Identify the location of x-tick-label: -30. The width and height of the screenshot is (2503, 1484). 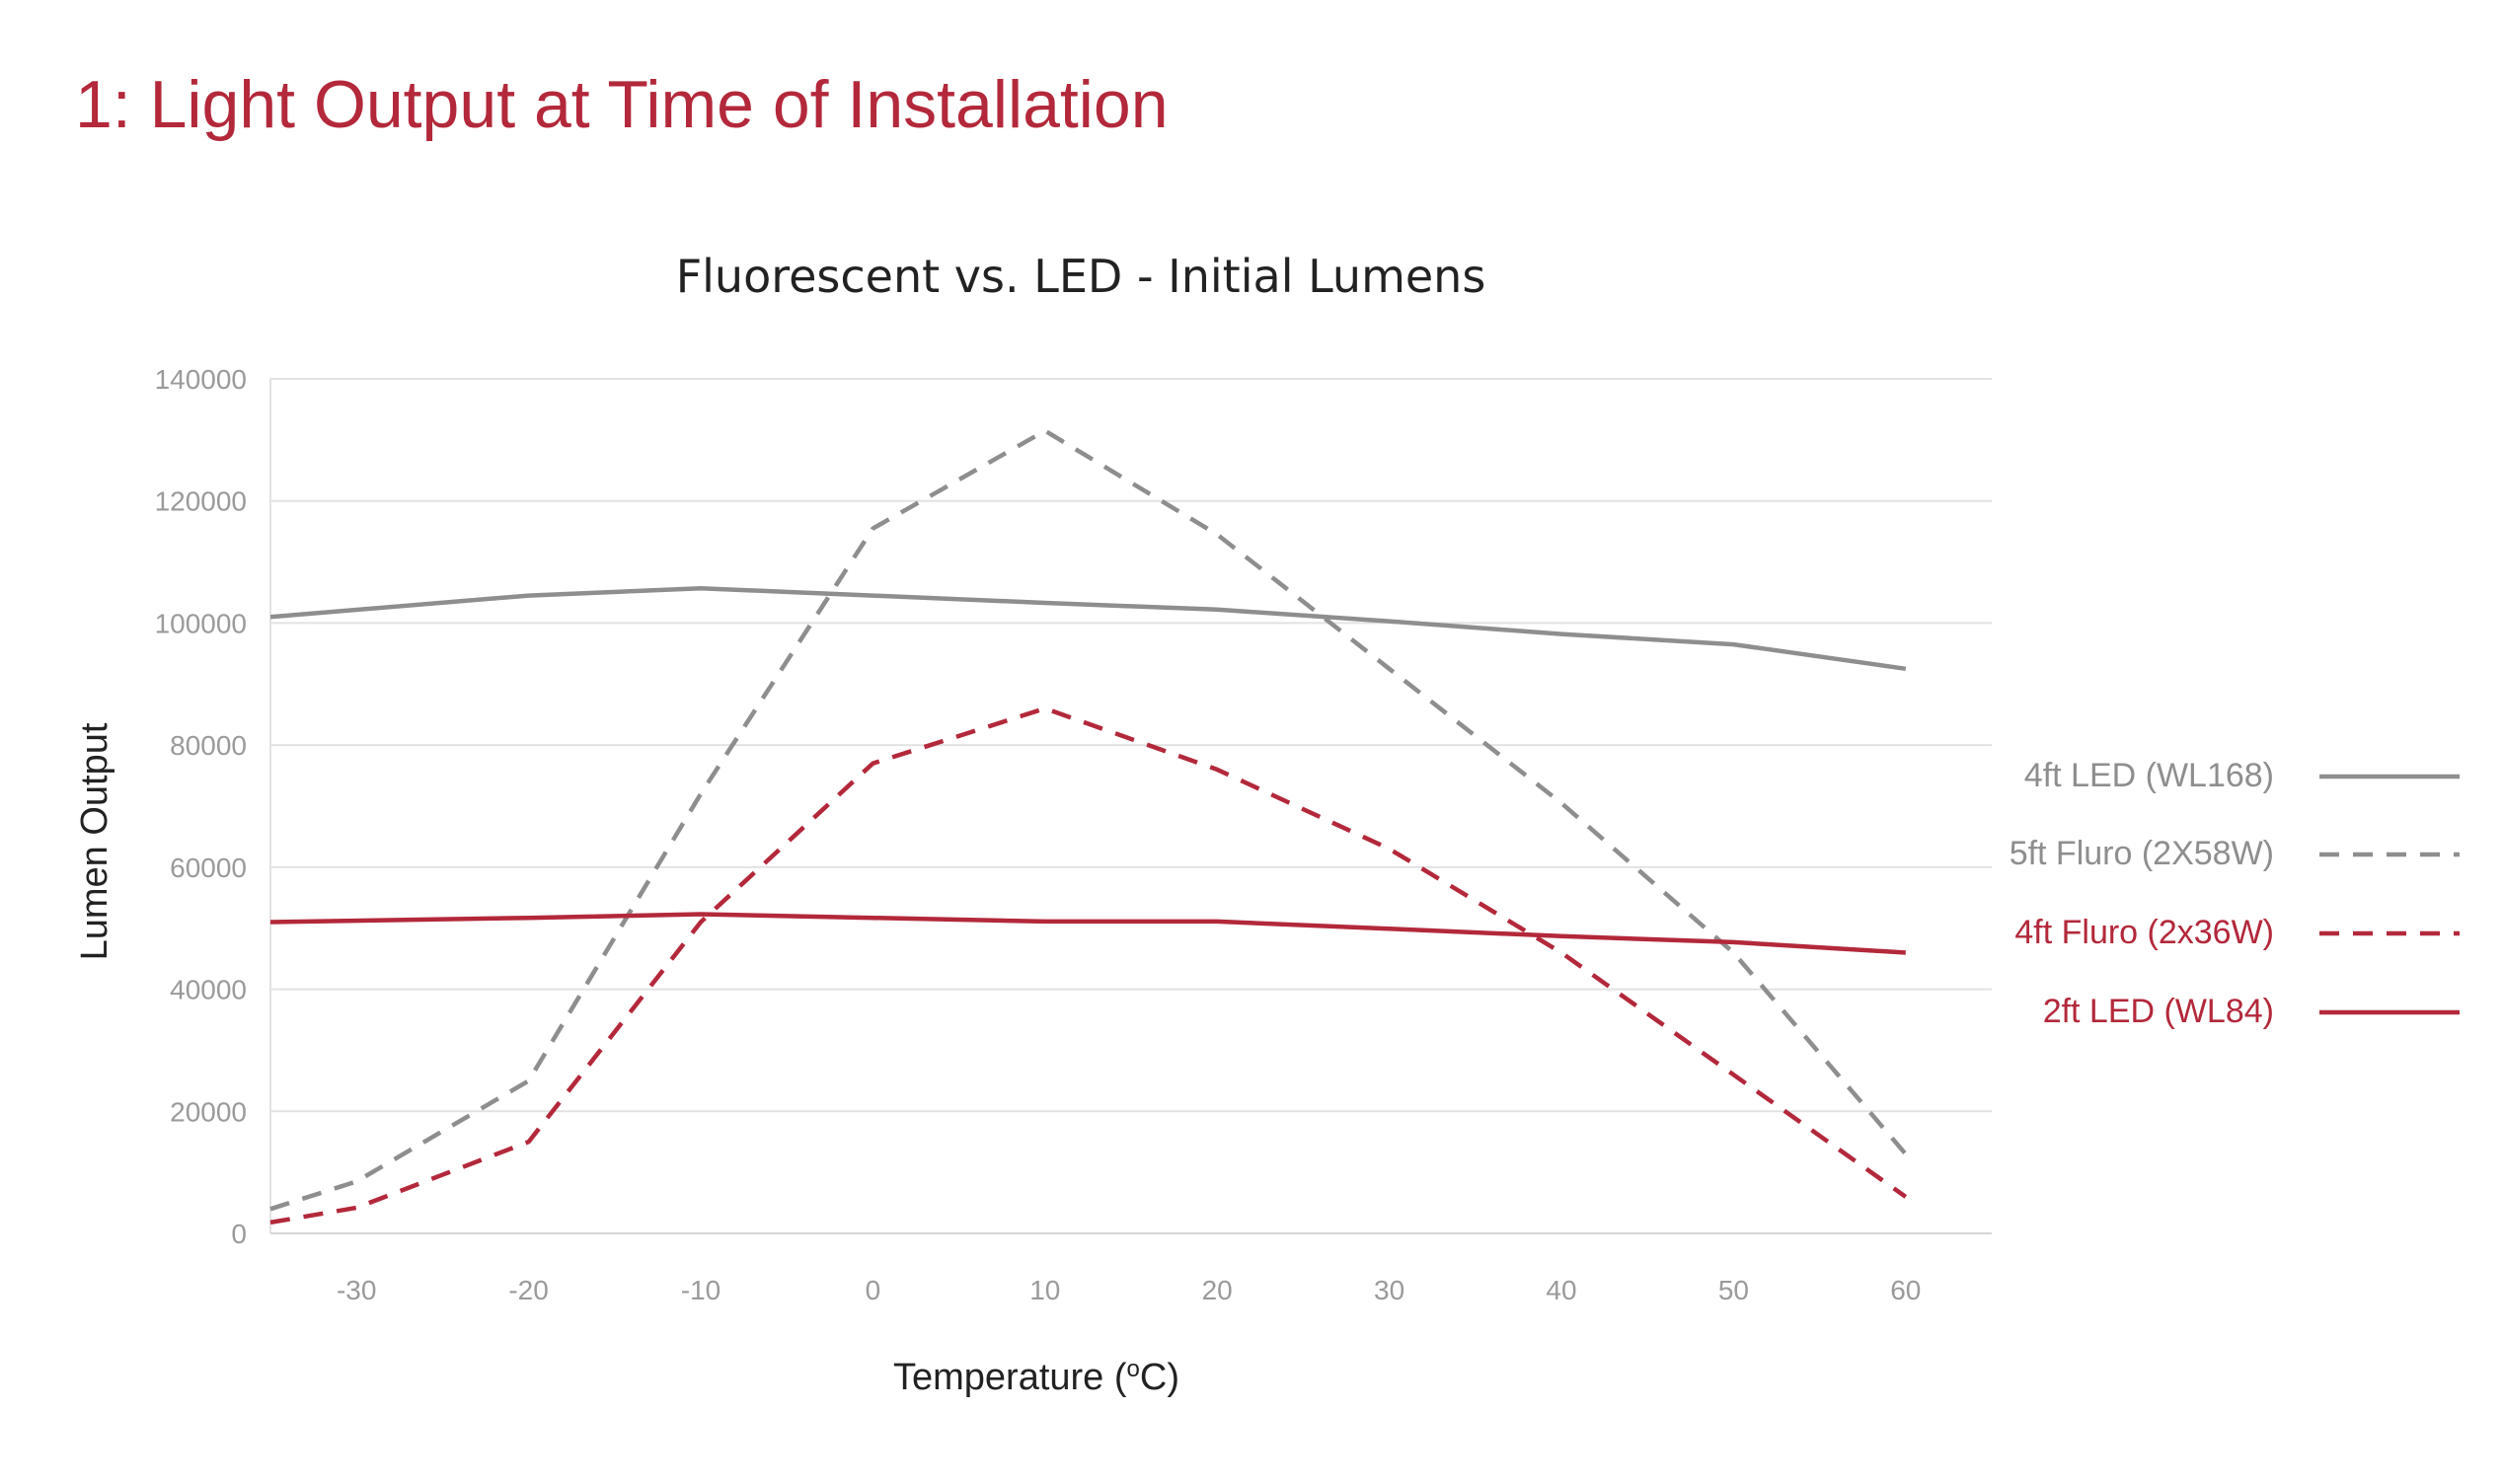
(357, 1290).